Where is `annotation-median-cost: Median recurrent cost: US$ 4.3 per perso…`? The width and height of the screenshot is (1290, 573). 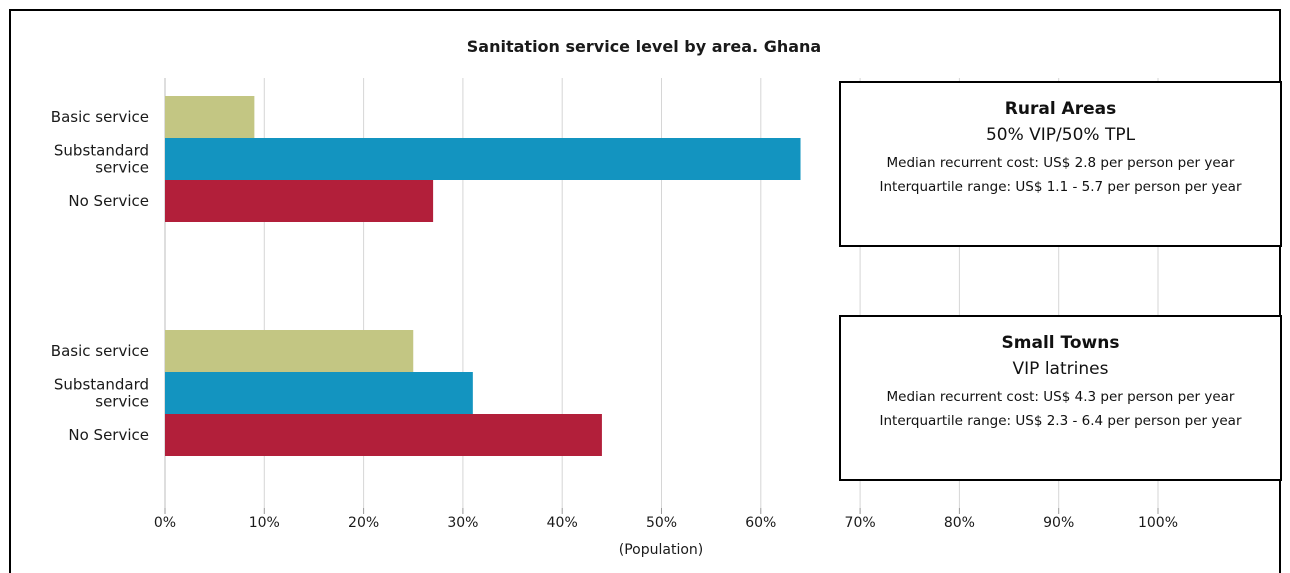 annotation-median-cost: Median recurrent cost: US$ 4.3 per perso… is located at coordinates (1060, 397).